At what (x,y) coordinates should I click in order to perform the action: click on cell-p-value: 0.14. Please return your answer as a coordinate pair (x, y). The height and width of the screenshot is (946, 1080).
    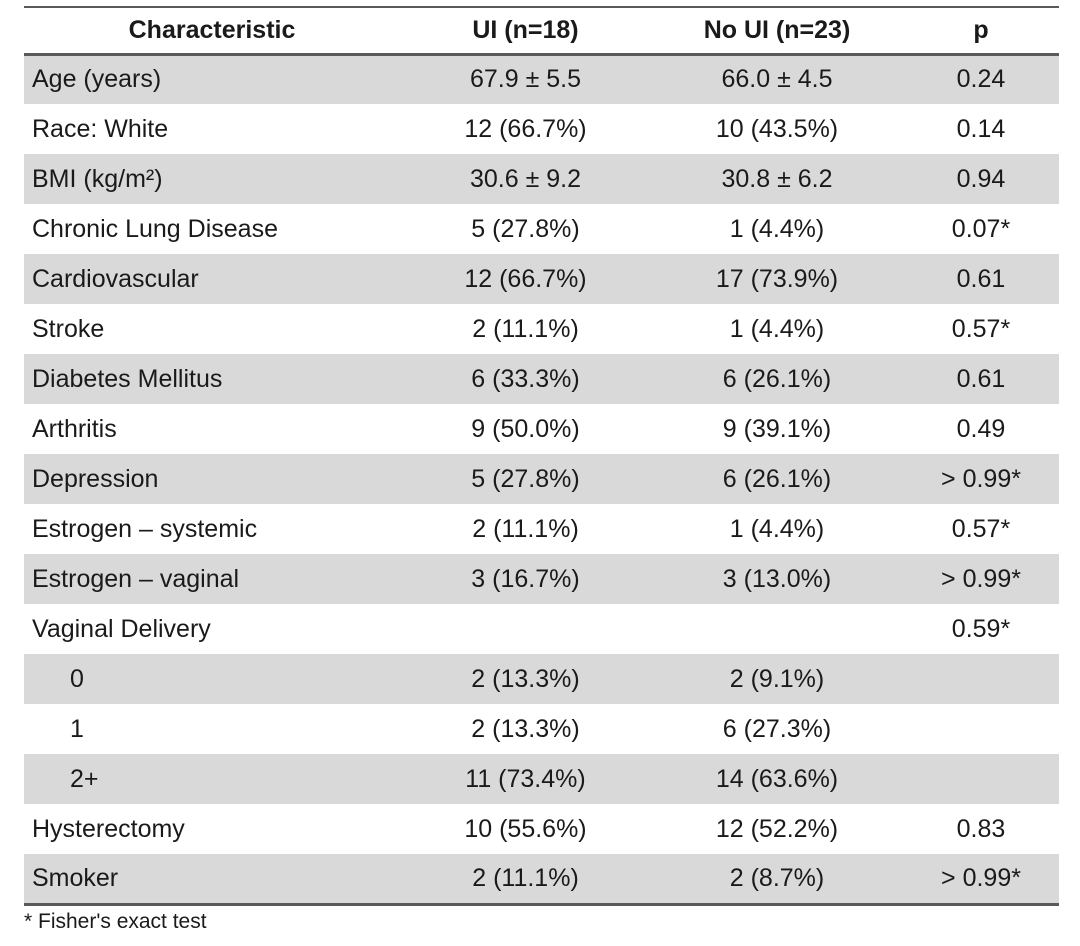
    Looking at the image, I should click on (981, 128).